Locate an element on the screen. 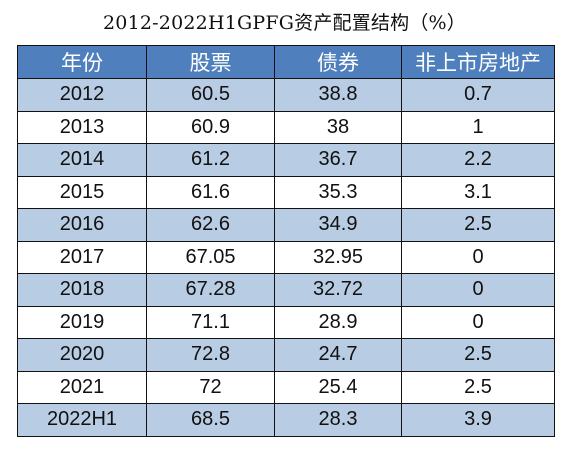  table-row: 2017 67.05 32.95 0 is located at coordinates (286, 257).